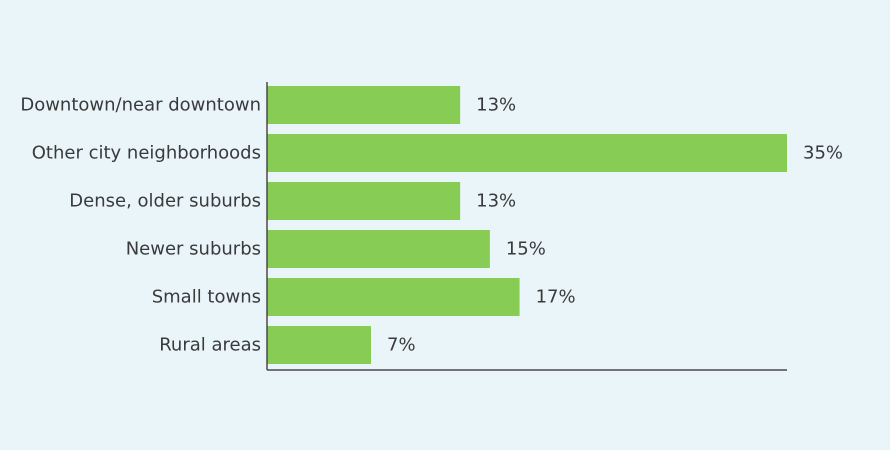 The image size is (890, 450). What do you see at coordinates (210, 345) in the screenshot?
I see `category-label: Rural areas` at bounding box center [210, 345].